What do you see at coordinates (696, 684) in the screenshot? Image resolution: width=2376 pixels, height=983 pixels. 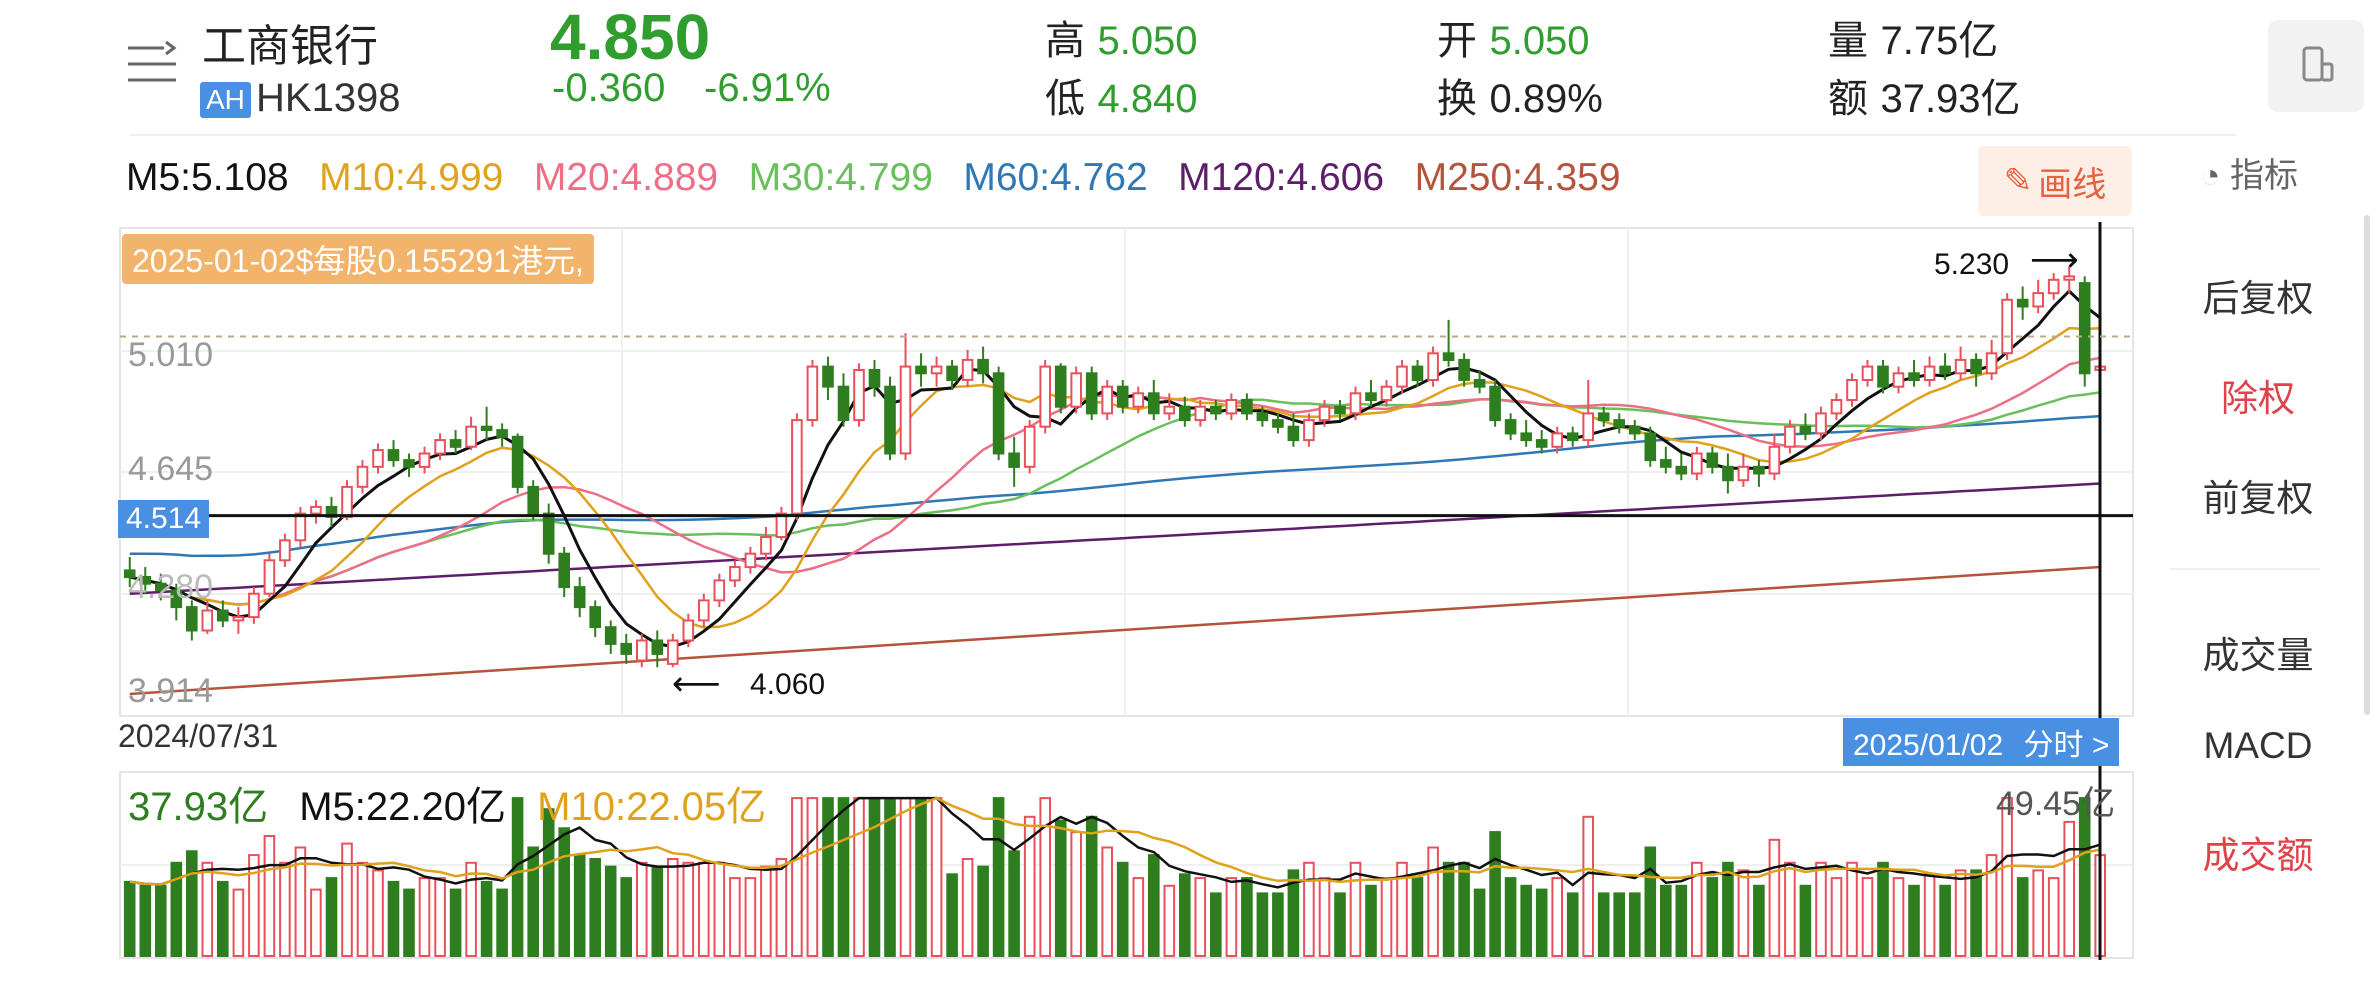 I see `min-arrow-icon: ⟵` at bounding box center [696, 684].